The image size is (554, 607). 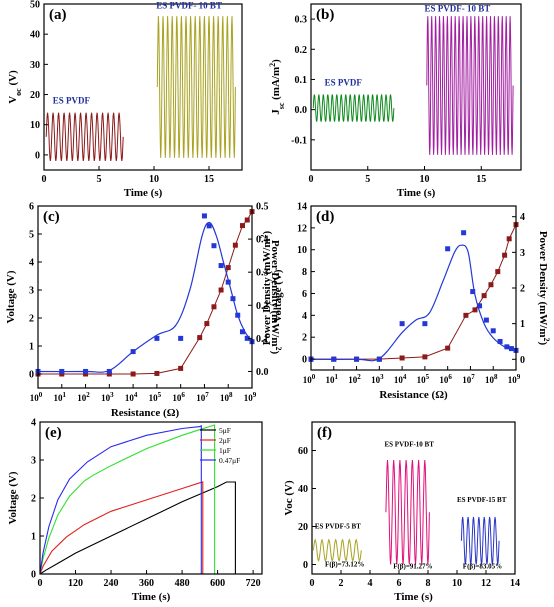 What do you see at coordinates (33, 499) in the screenshot?
I see `y-tick-label: 2` at bounding box center [33, 499].